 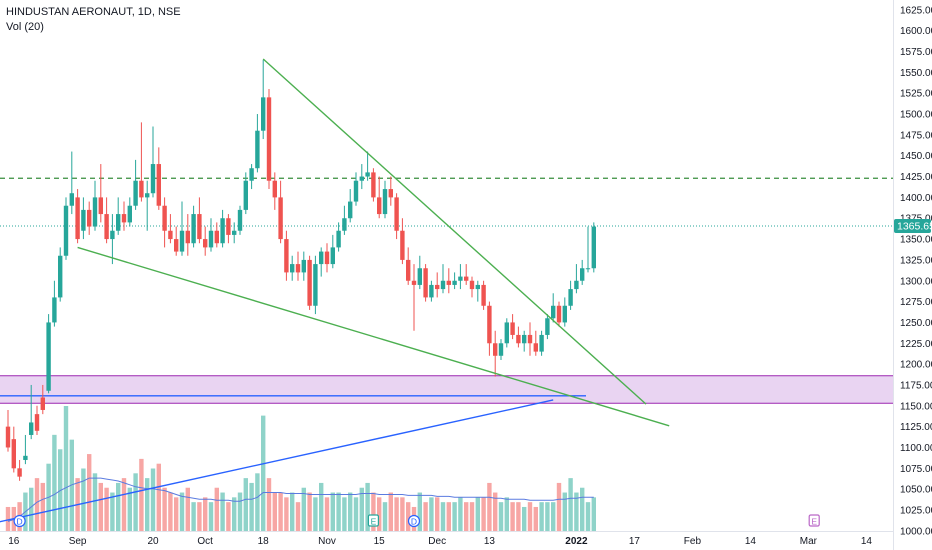 I want to click on volume-ma-path, so click(x=300, y=499).